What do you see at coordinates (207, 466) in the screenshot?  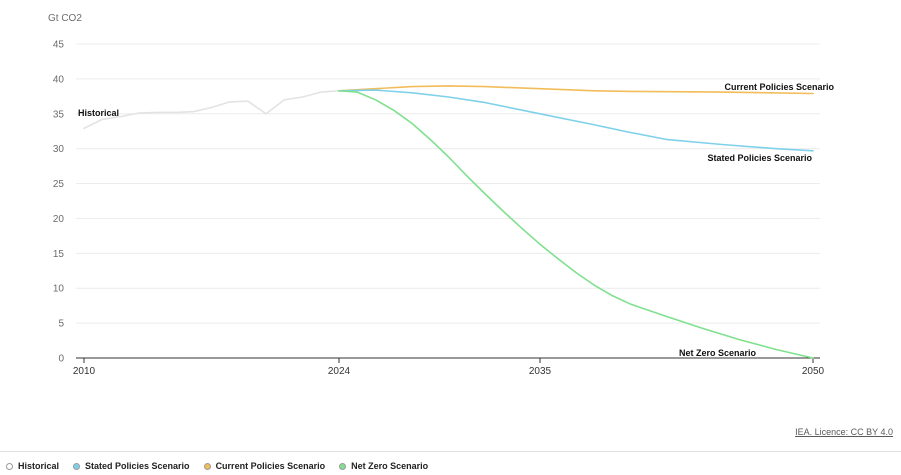 I see `legend-swatch-current-policies` at bounding box center [207, 466].